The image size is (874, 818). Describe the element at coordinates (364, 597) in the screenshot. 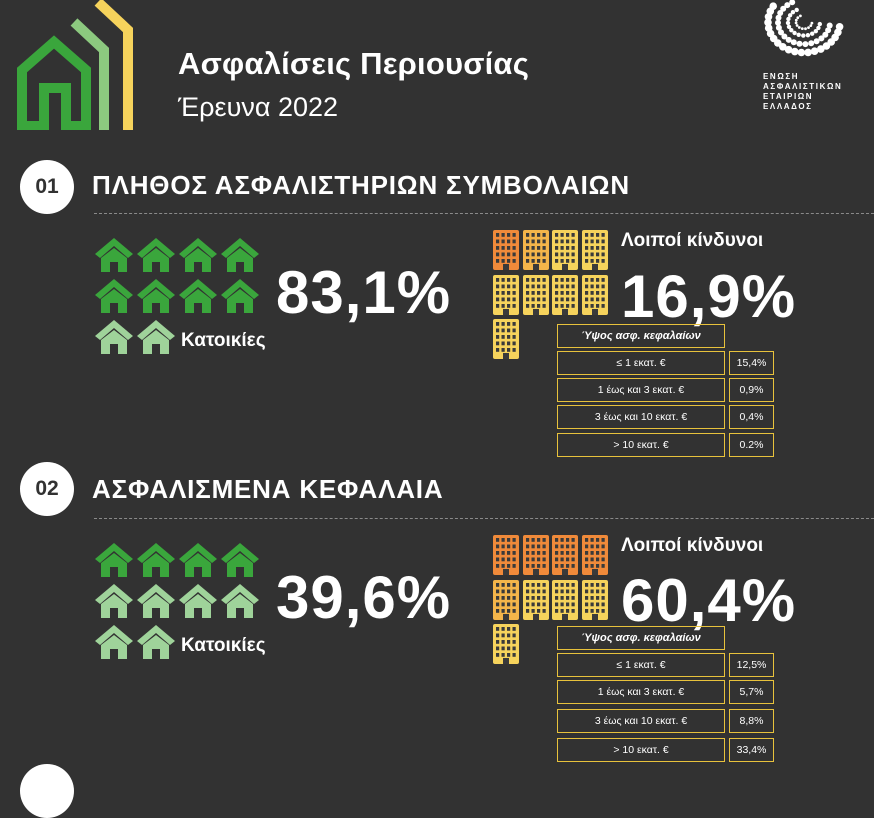

I see `homes-percentage: 39,6%` at that location.